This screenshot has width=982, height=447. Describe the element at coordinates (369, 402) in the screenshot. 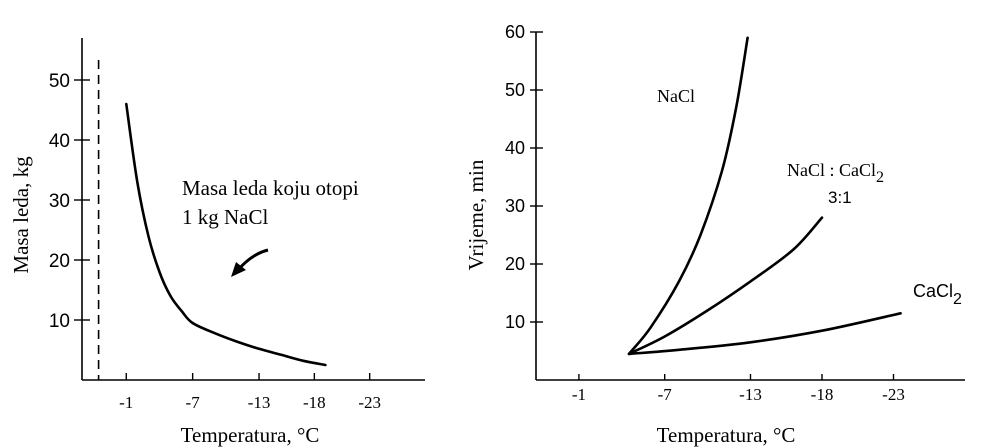

I see `left-x-tick-label: -23` at that location.